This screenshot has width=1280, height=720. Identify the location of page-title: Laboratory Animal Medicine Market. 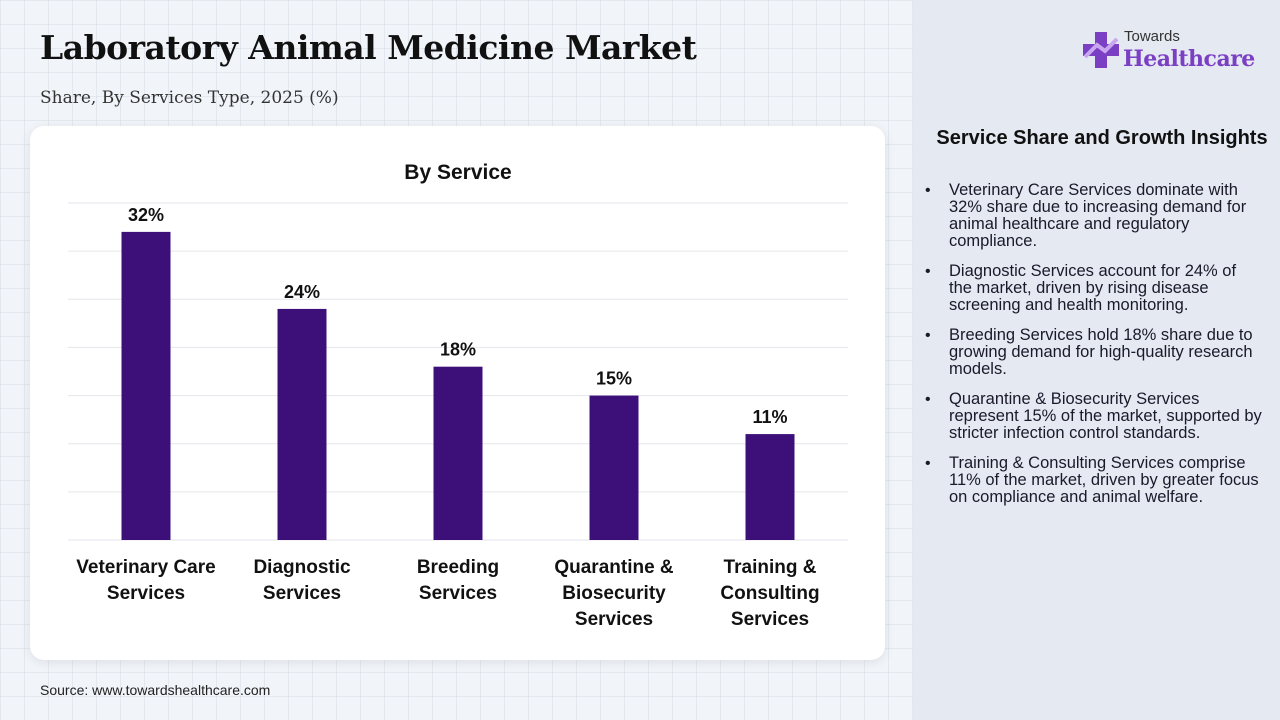
(368, 47).